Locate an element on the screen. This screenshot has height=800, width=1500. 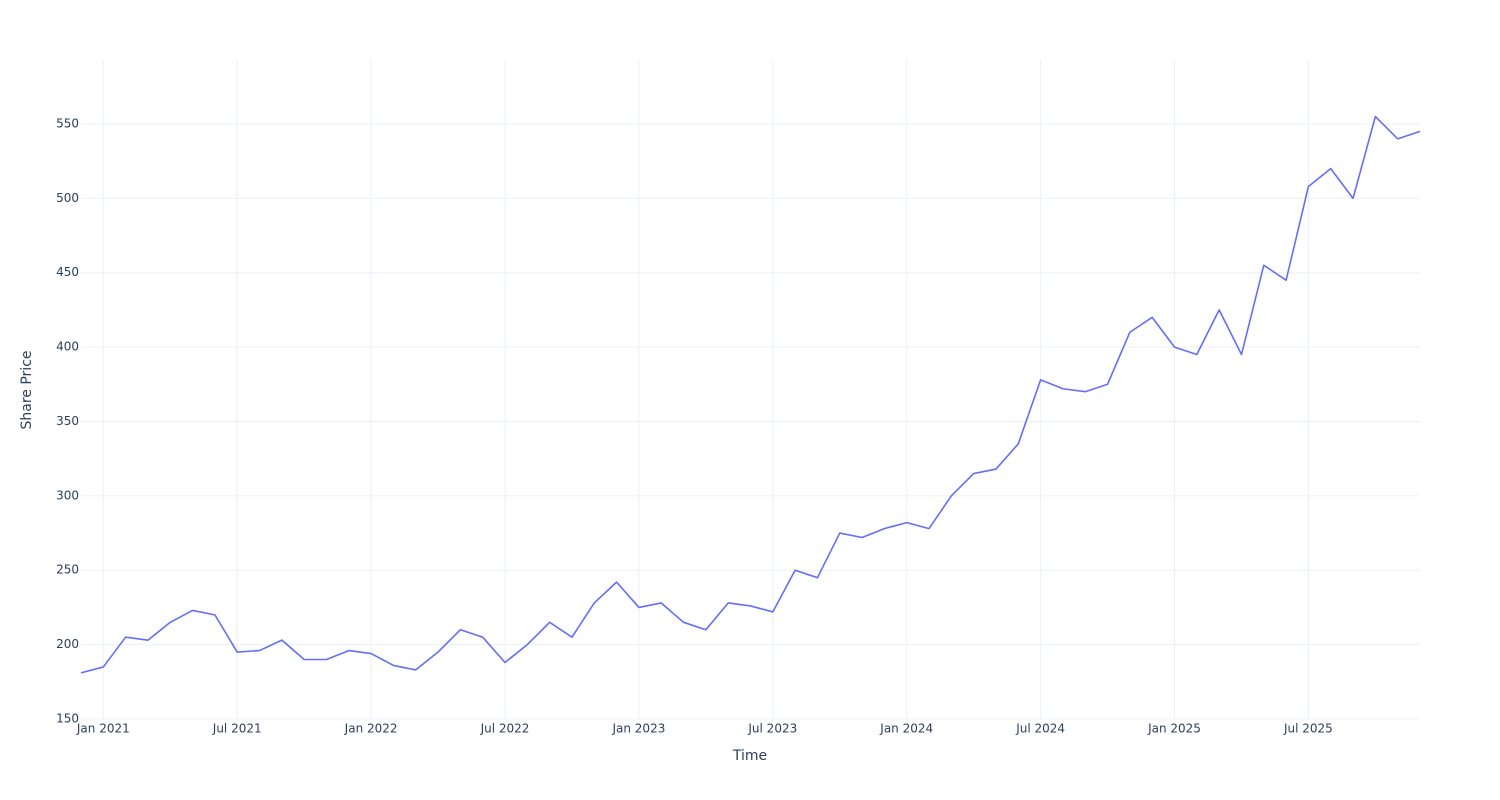
y-tick-label: 550 is located at coordinates (67, 123).